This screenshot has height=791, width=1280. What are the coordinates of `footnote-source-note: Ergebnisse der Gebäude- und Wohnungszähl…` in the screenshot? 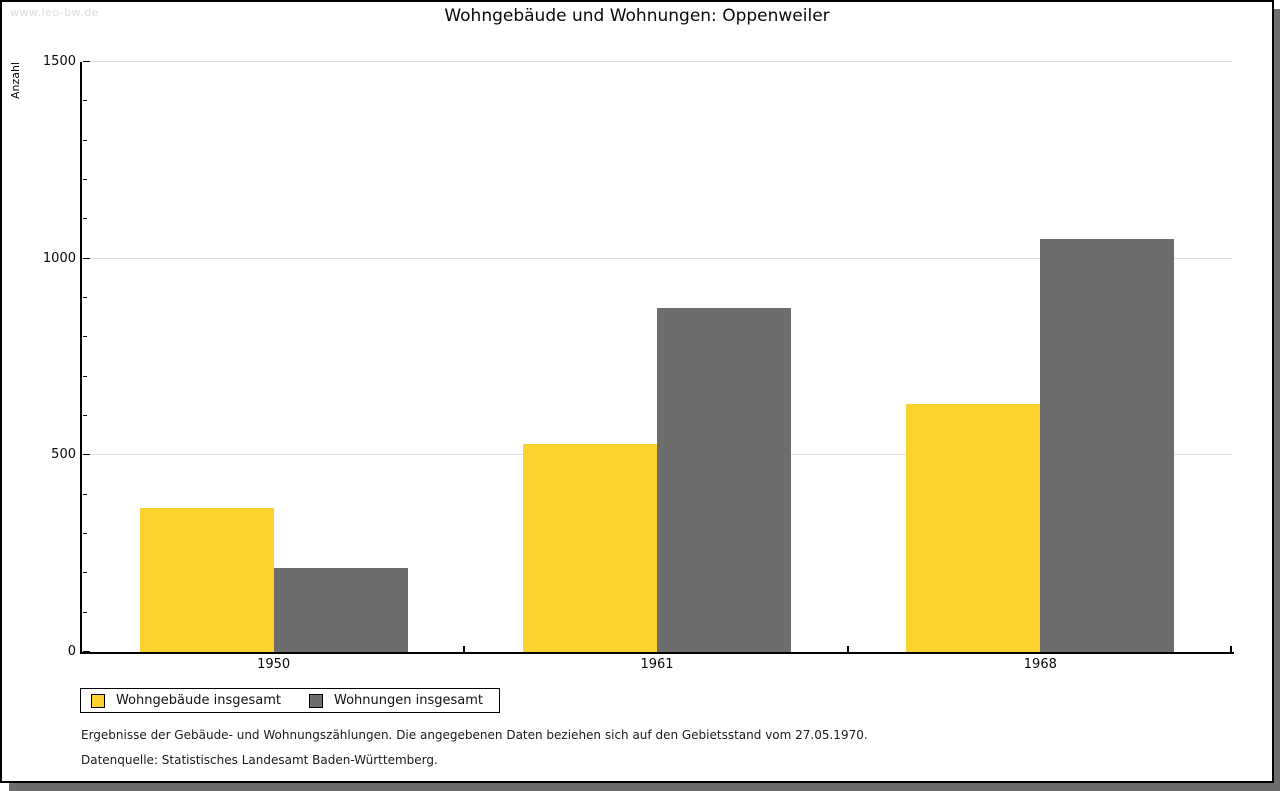 It's located at (474, 735).